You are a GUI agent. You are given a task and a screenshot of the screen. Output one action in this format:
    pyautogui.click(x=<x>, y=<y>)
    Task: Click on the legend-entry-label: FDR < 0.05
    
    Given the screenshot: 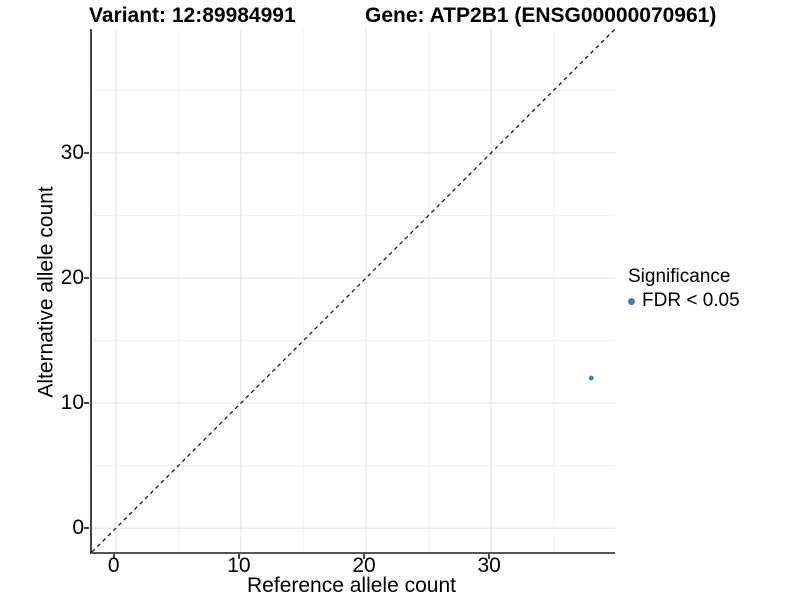 What is the action you would take?
    pyautogui.click(x=691, y=300)
    